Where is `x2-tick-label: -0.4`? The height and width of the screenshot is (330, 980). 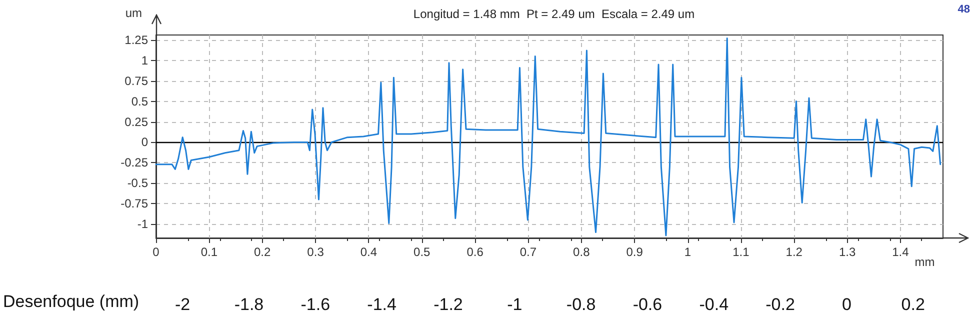 x2-tick-label: -0.4 is located at coordinates (714, 304).